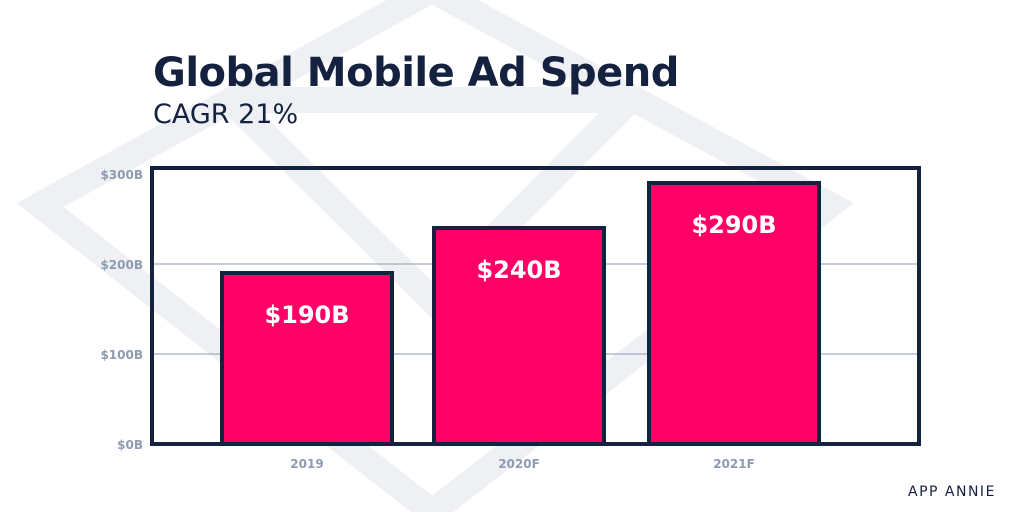  I want to click on y-tick-label: $100B, so click(121, 355).